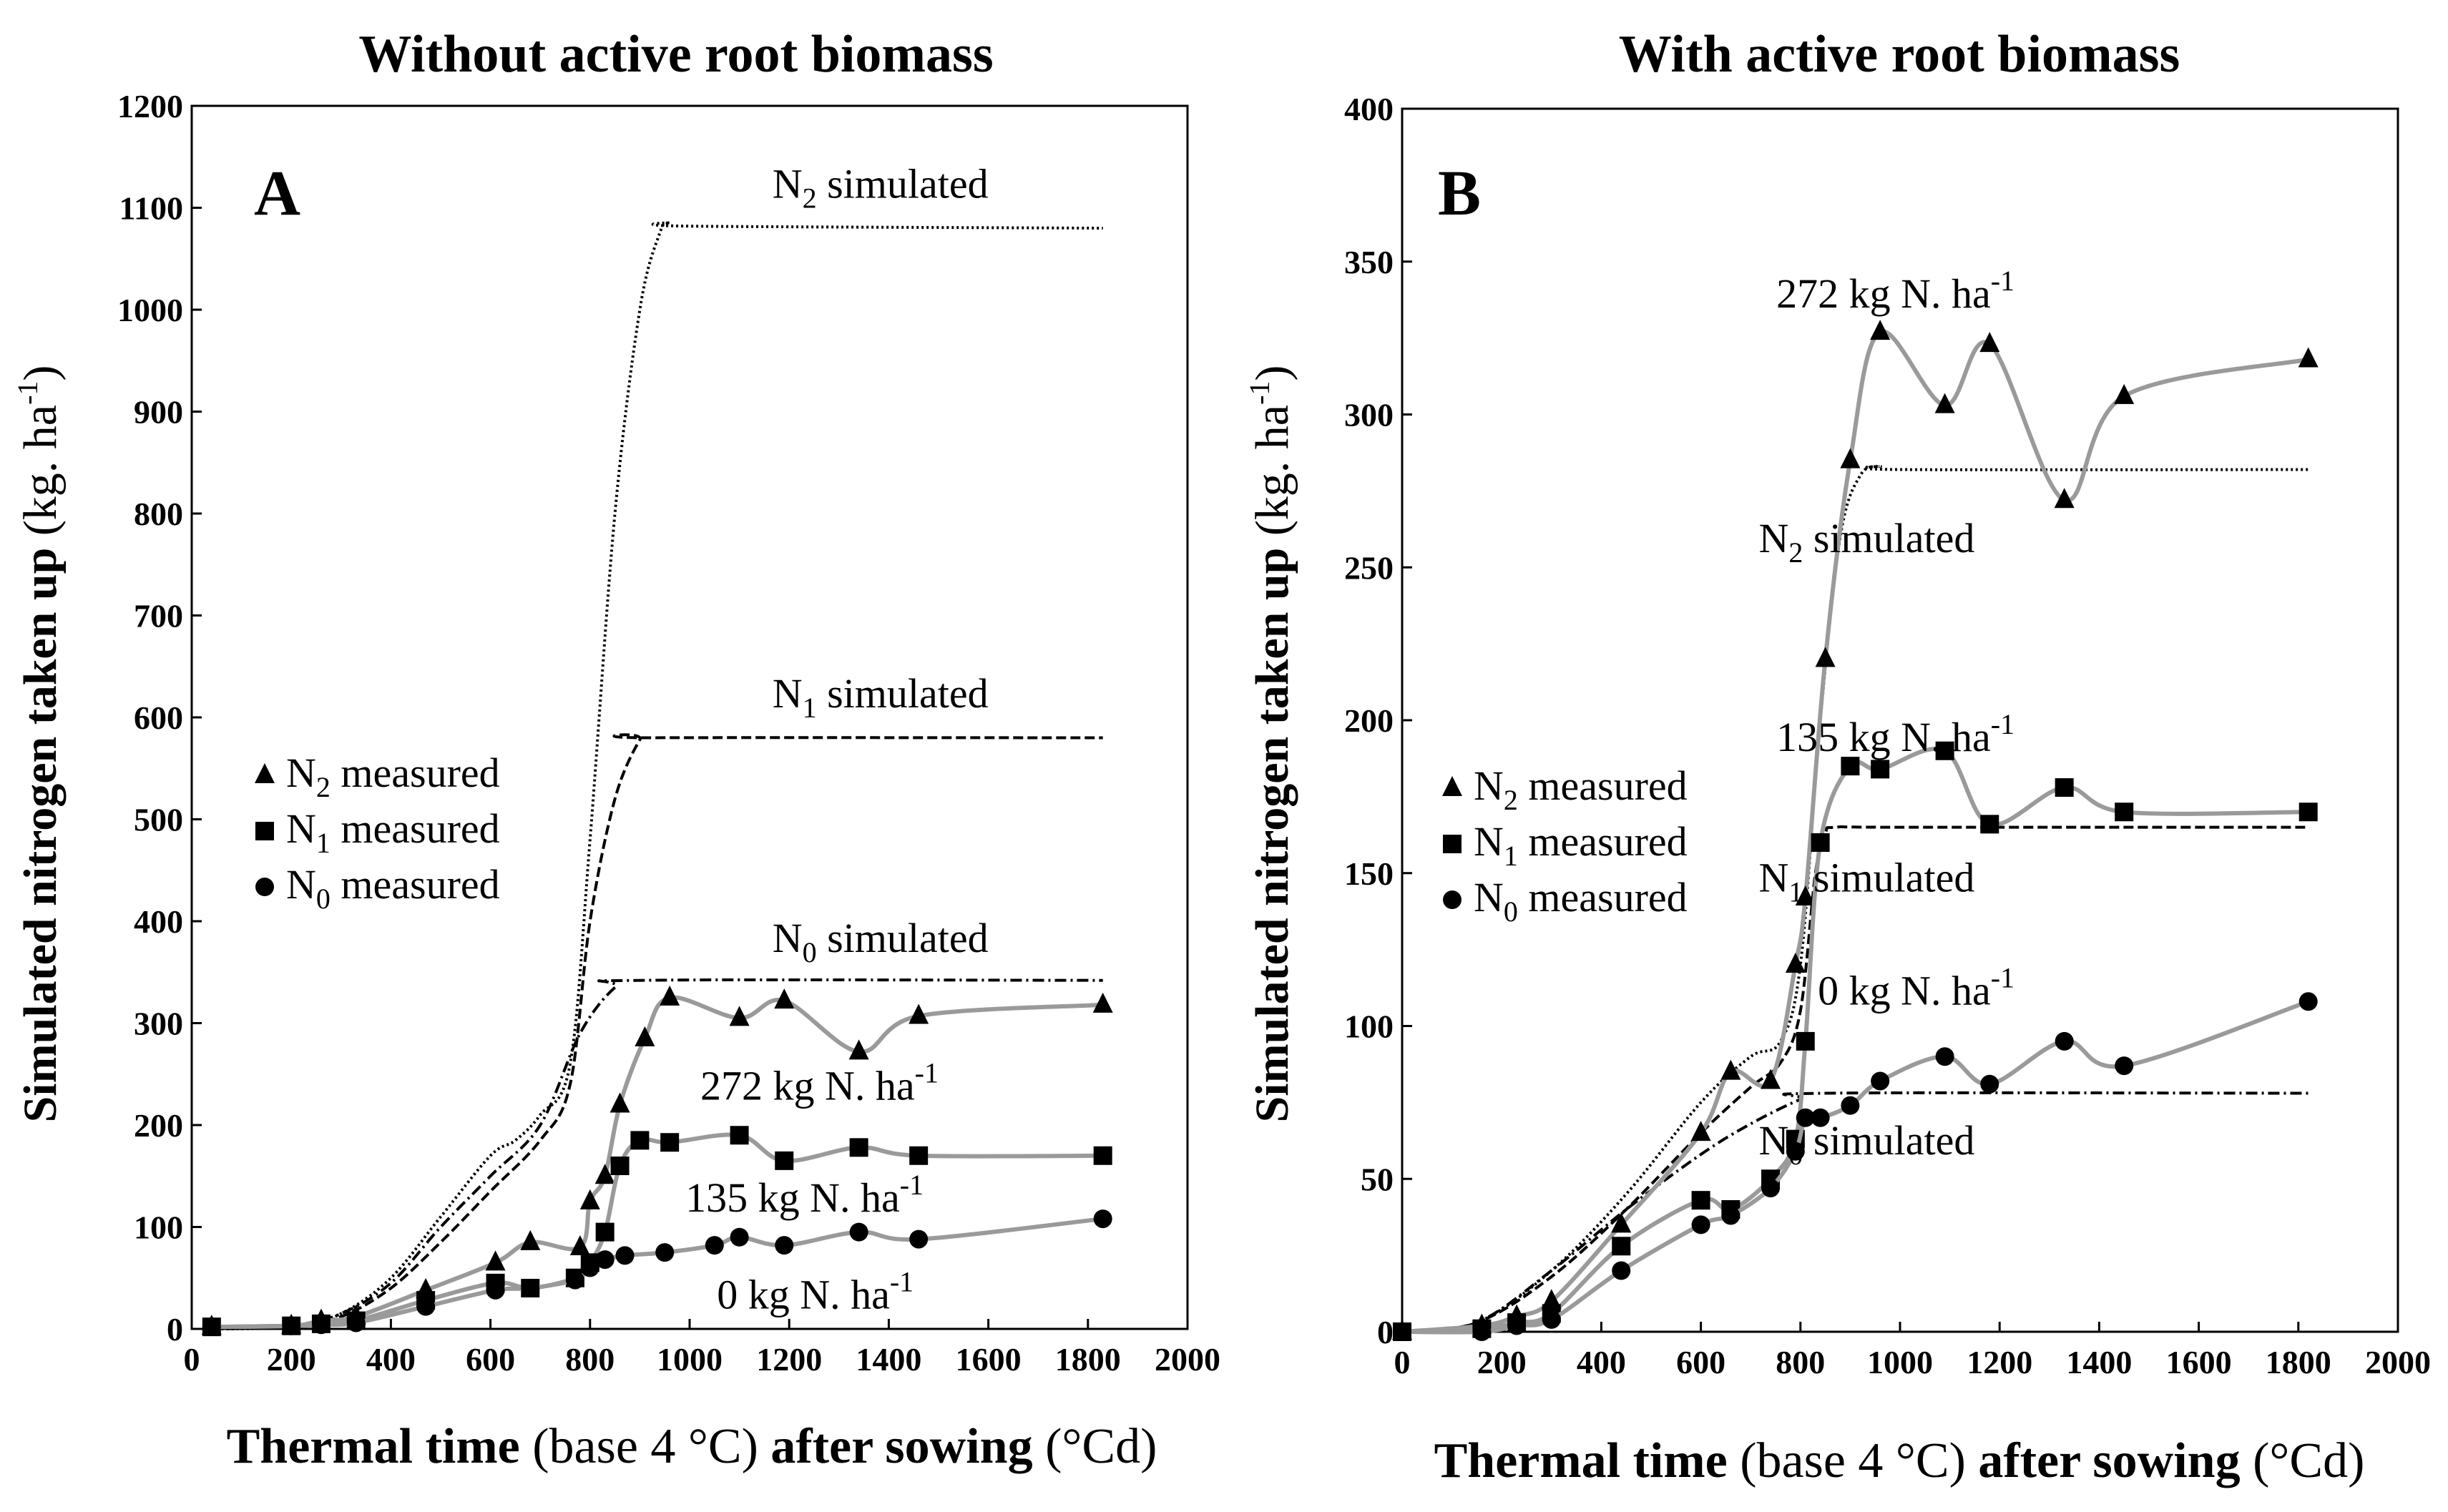  Describe the element at coordinates (158, 820) in the screenshot. I see `y-tick-label: 500` at that location.